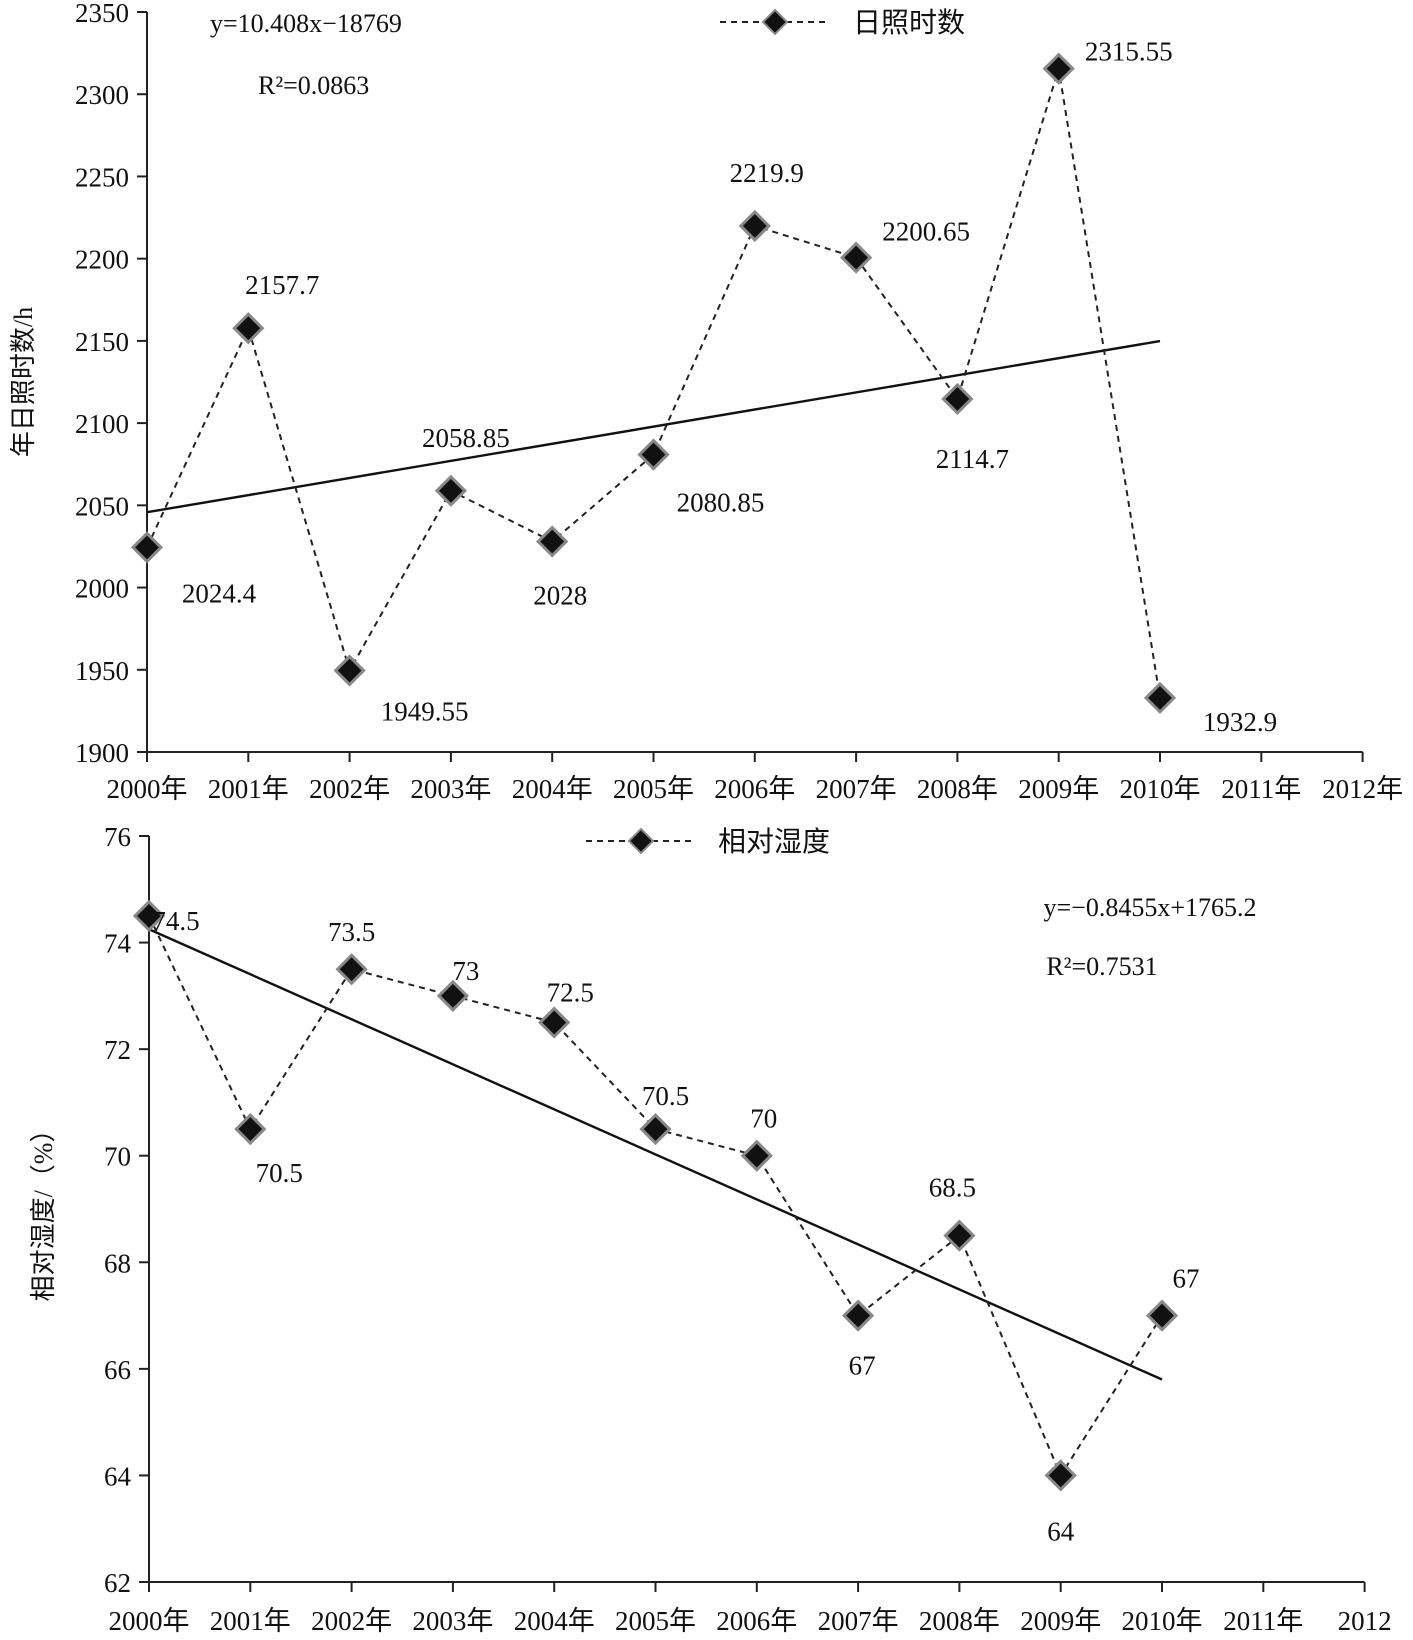 This screenshot has height=1640, width=1413. I want to click on y-tick-label: 2200, so click(102, 260).